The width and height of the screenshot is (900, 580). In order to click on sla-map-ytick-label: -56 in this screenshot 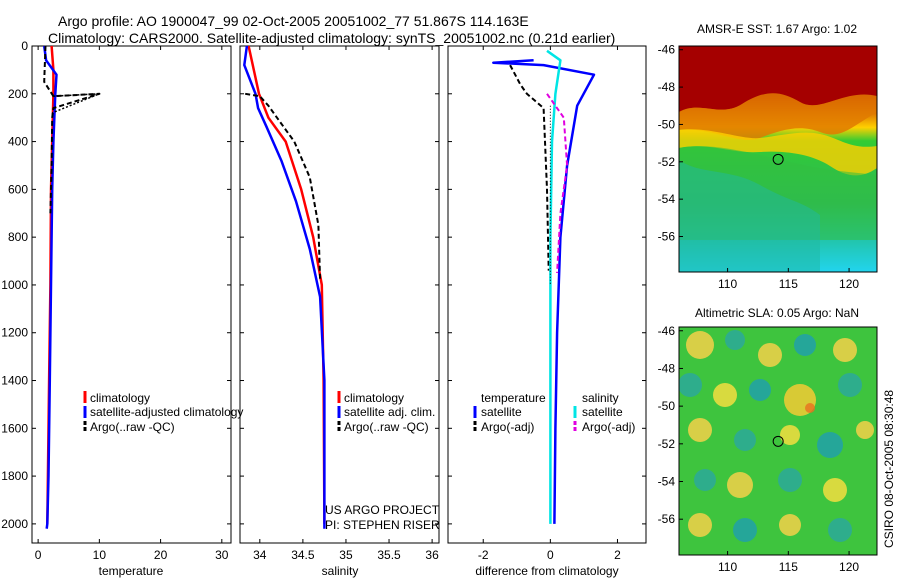, I will do `click(667, 519)`.